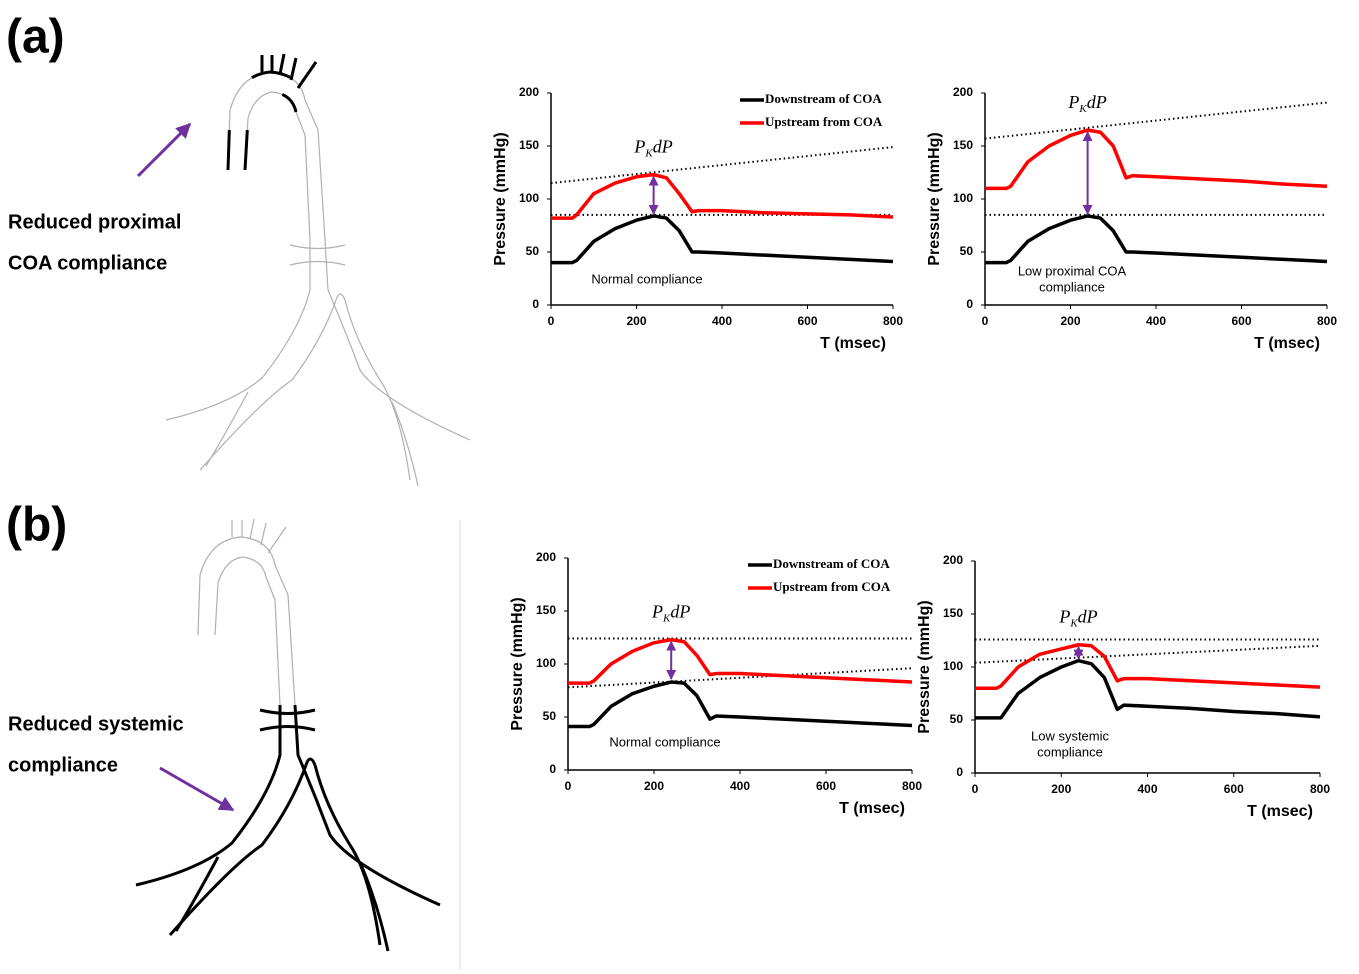  Describe the element at coordinates (96, 724) in the screenshot. I see `panel-caption: Reduced systemic` at that location.